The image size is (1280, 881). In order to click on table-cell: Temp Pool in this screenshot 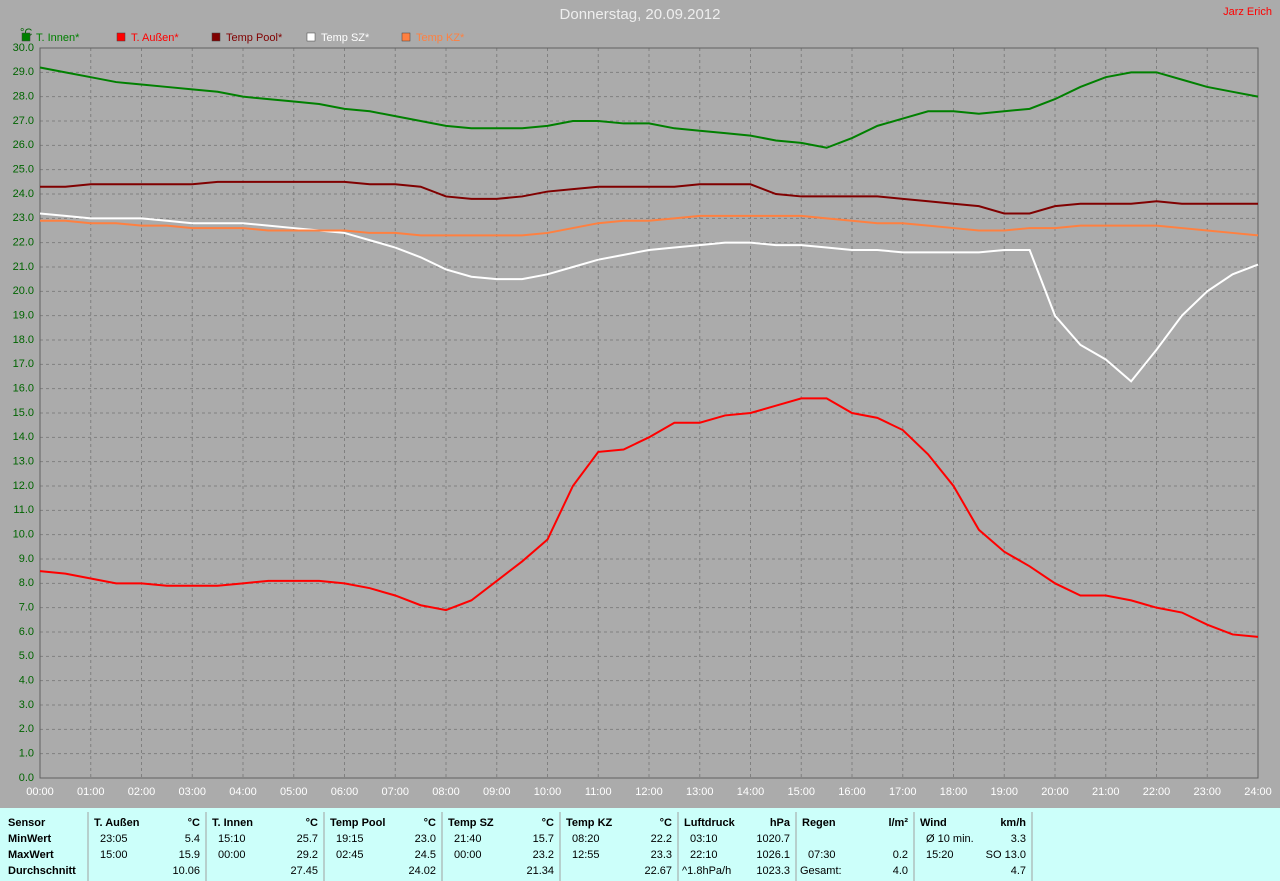, I will do `click(357, 823)`.